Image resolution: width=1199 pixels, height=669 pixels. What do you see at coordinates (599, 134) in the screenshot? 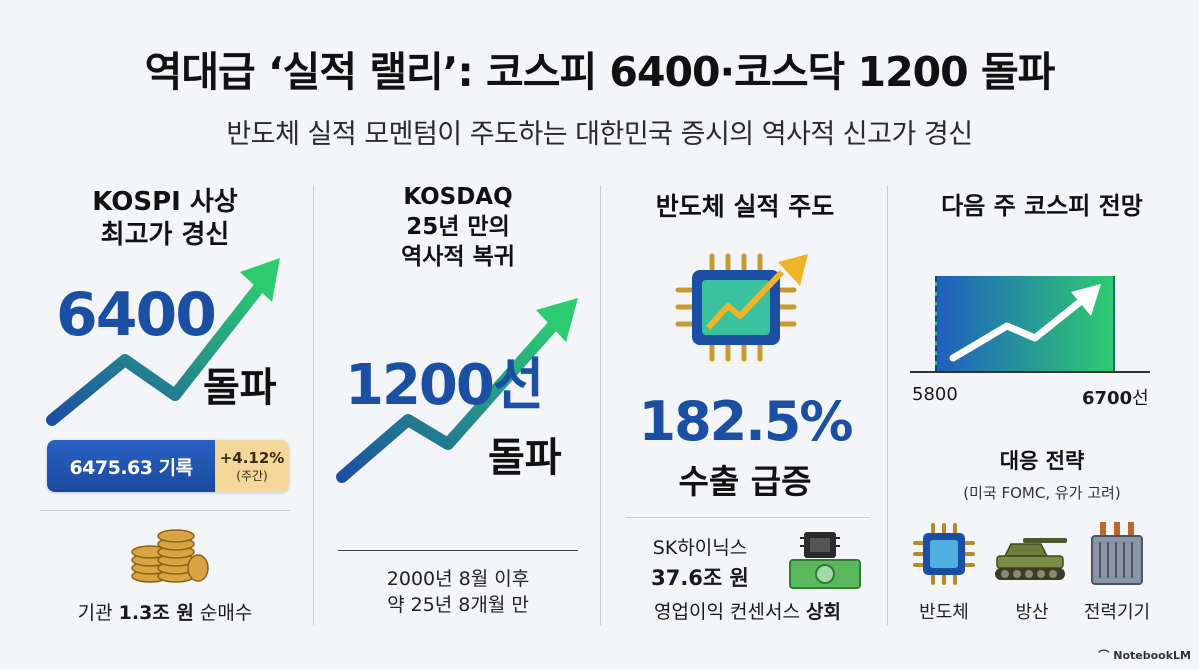
I see `page-subtitle: 반도체 실적 모멘텀이 주도하는 대한민국 증시의 역사적 신고가 경신` at bounding box center [599, 134].